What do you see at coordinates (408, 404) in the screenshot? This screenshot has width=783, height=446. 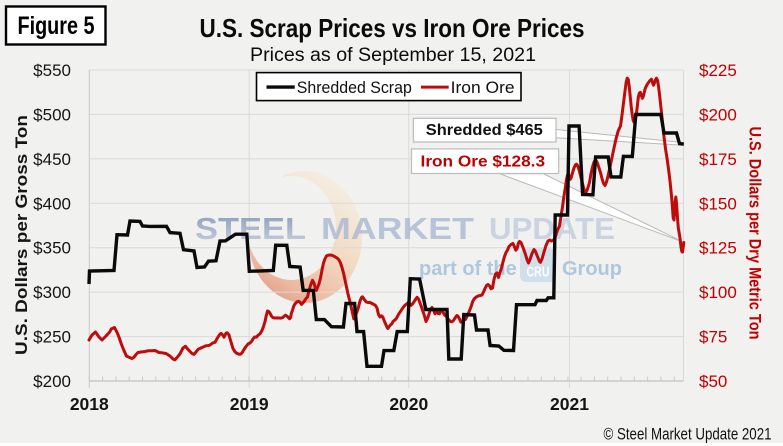 I see `svg-text: 2020` at bounding box center [408, 404].